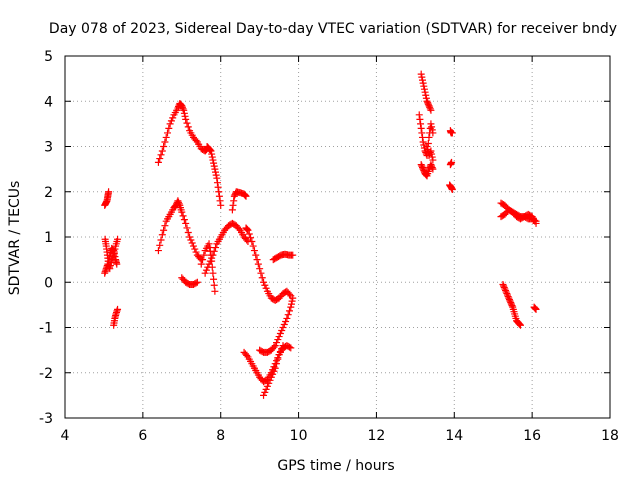 The image size is (640, 480). What do you see at coordinates (48, 193) in the screenshot?
I see `y-tick-label: 2` at bounding box center [48, 193].